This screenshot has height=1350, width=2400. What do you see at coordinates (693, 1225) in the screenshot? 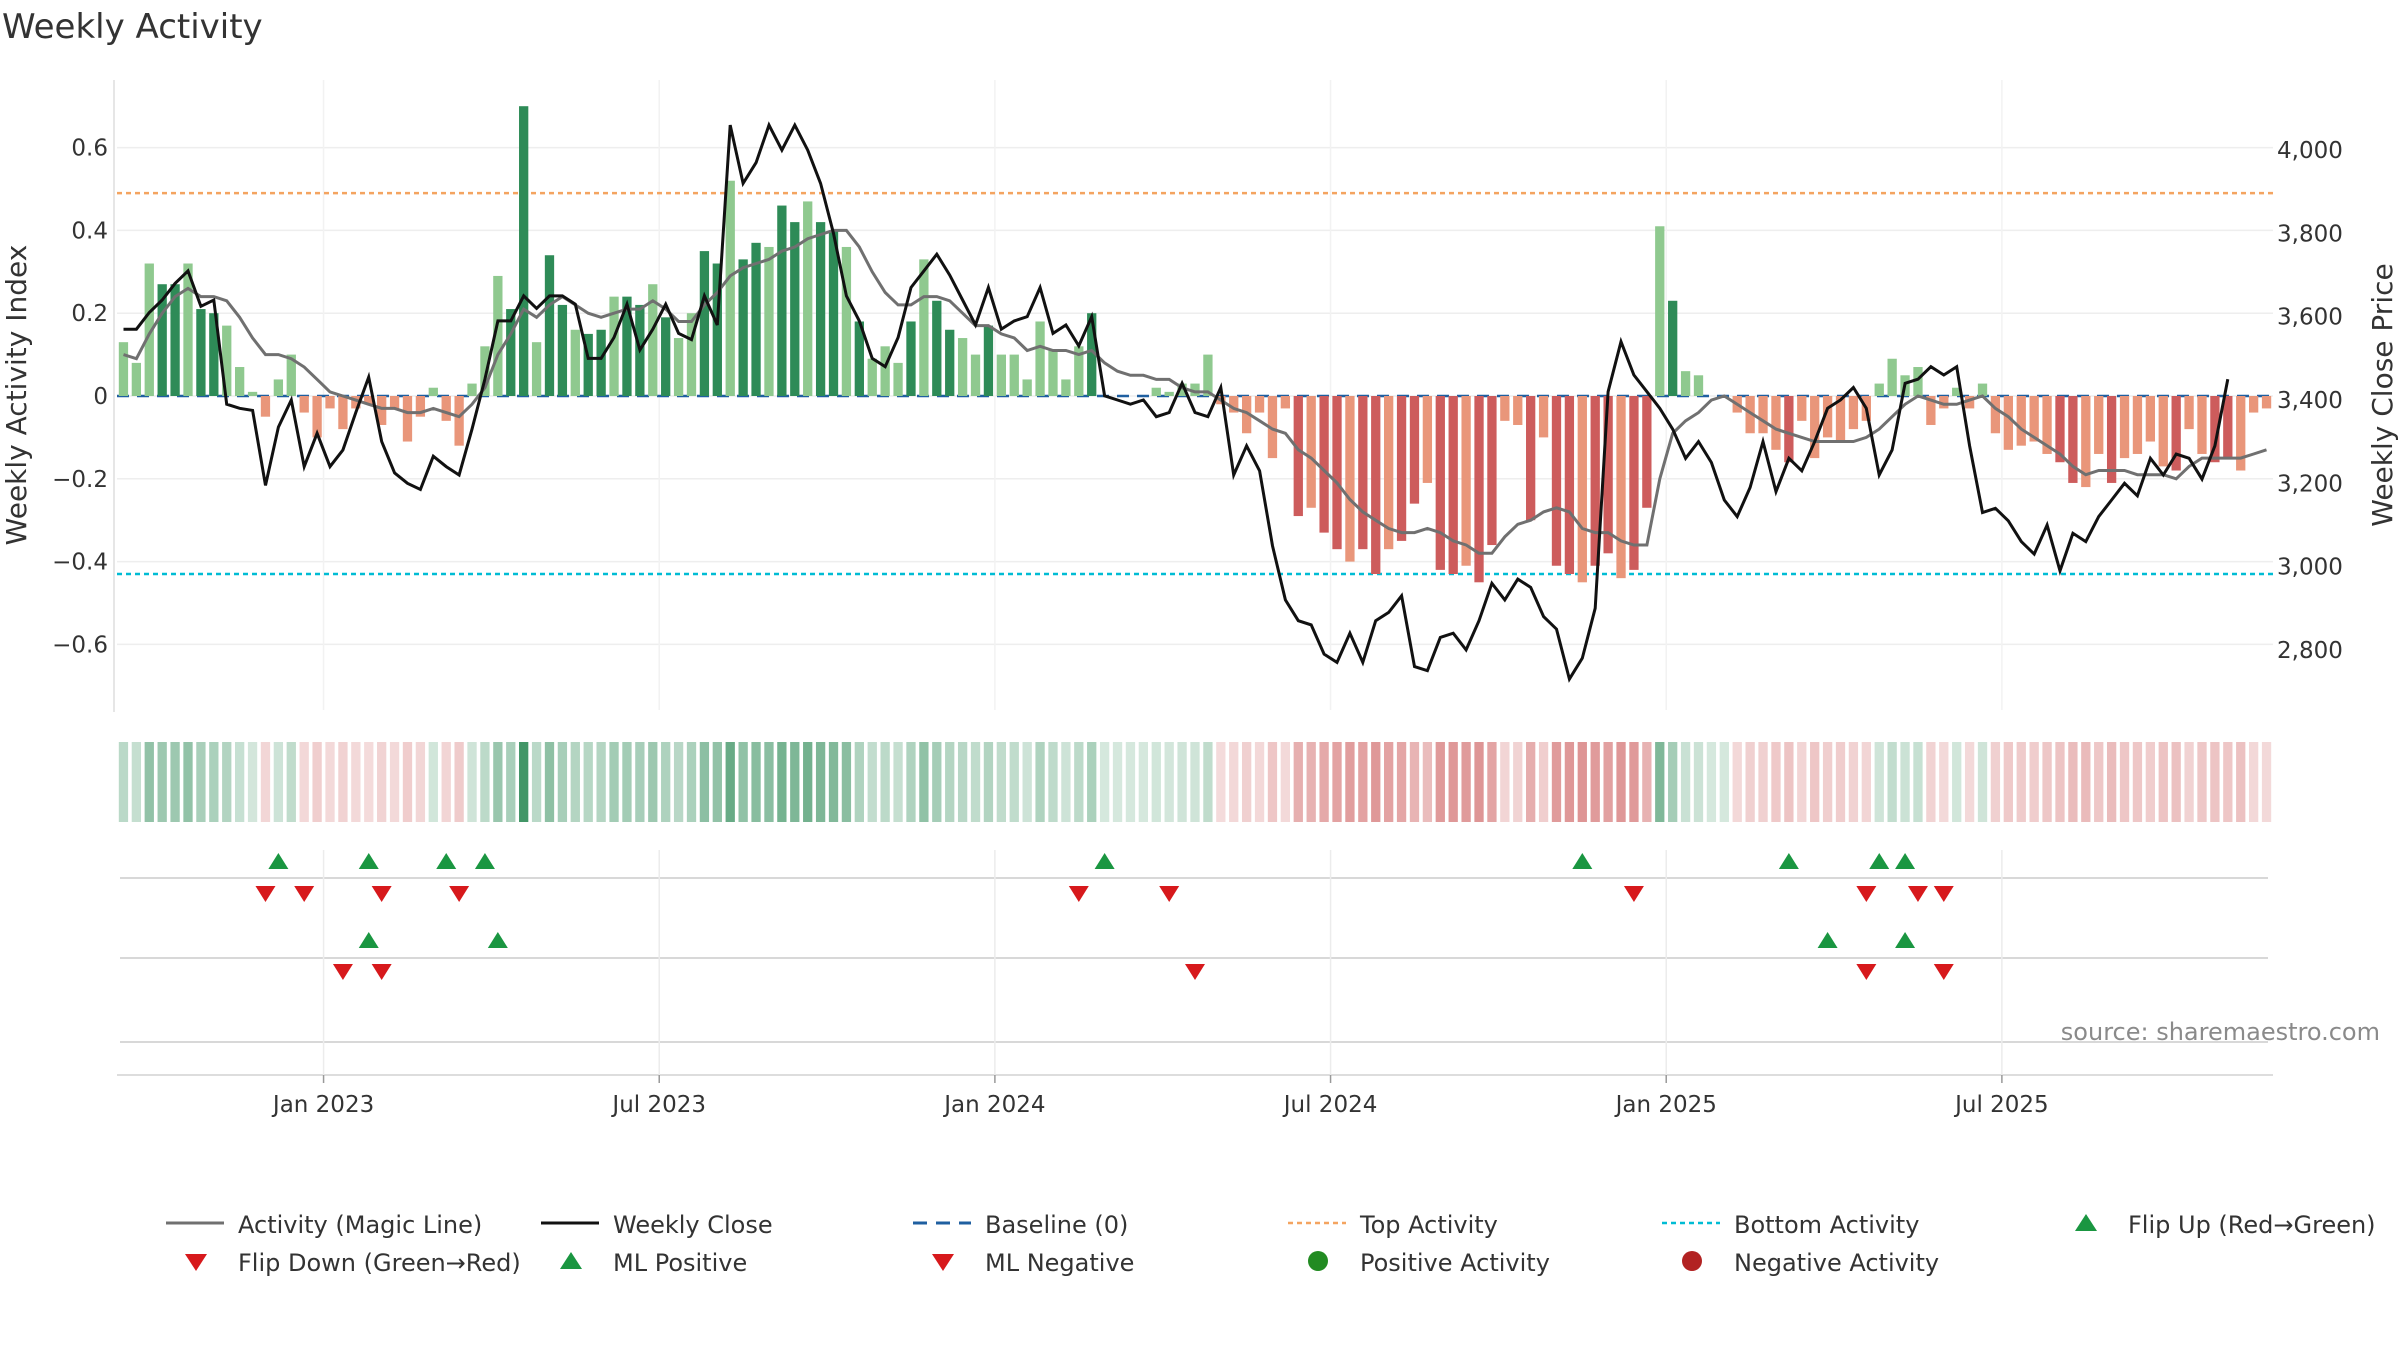
I see `legend-label: Weekly Close` at bounding box center [693, 1225].